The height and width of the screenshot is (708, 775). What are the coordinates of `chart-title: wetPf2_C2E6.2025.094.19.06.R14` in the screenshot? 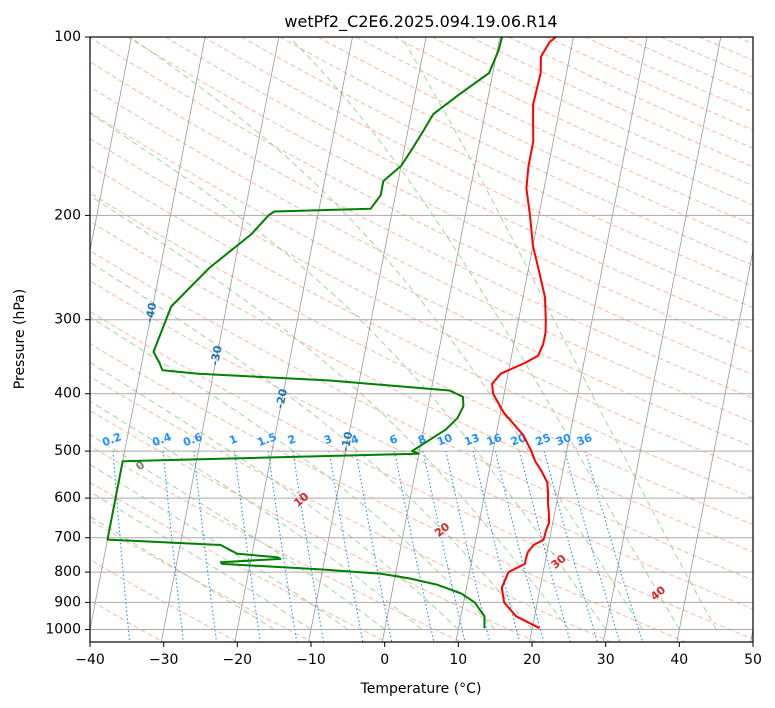 It's located at (420, 22).